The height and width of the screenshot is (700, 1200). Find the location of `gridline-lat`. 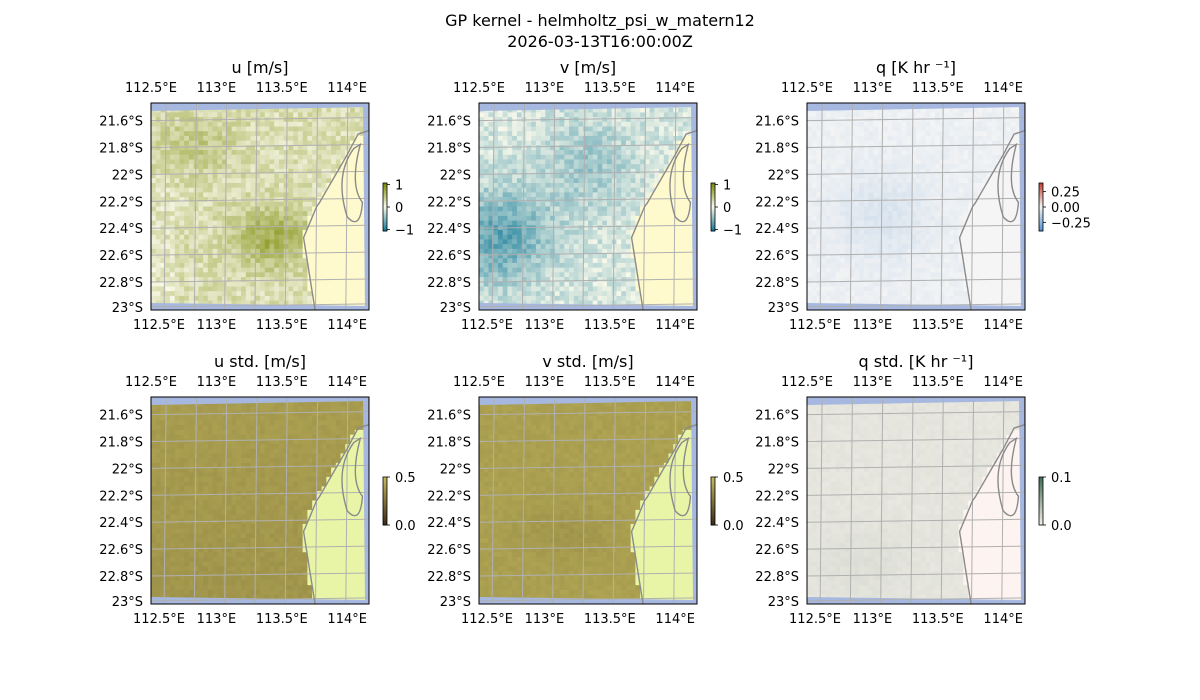

gridline-lat is located at coordinates (260, 119).